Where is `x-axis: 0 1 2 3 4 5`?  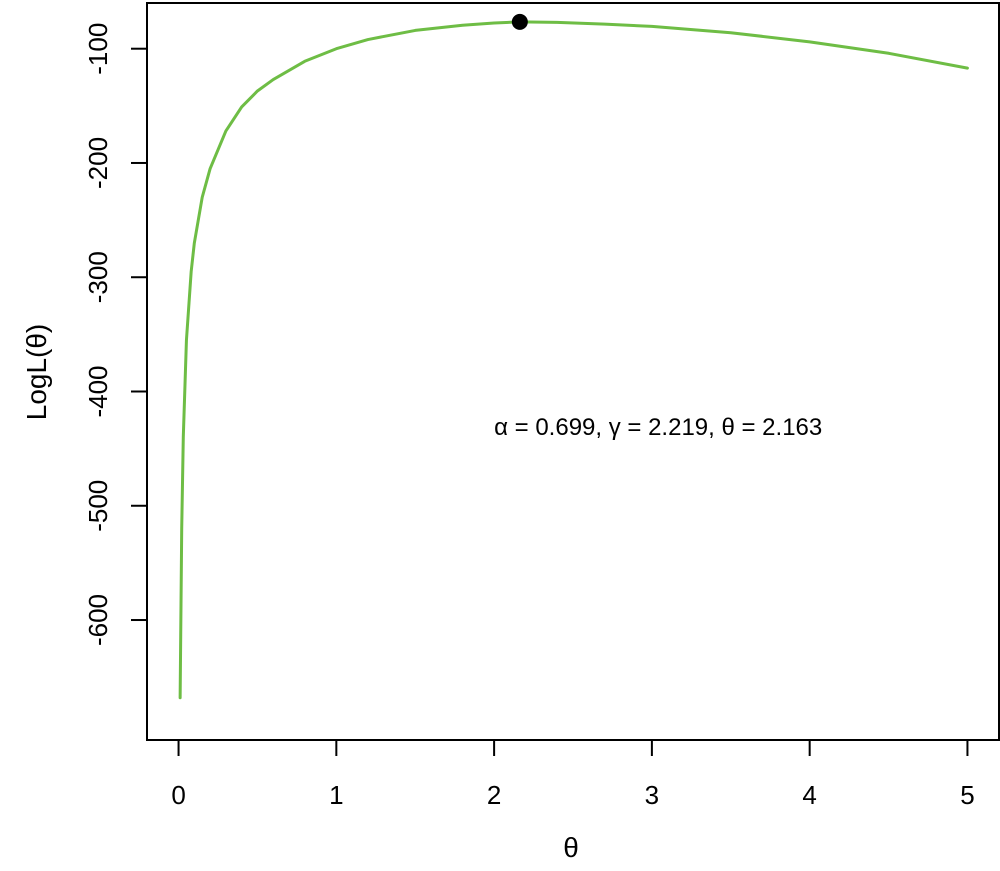 x-axis: 0 1 2 3 4 5 is located at coordinates (573, 775).